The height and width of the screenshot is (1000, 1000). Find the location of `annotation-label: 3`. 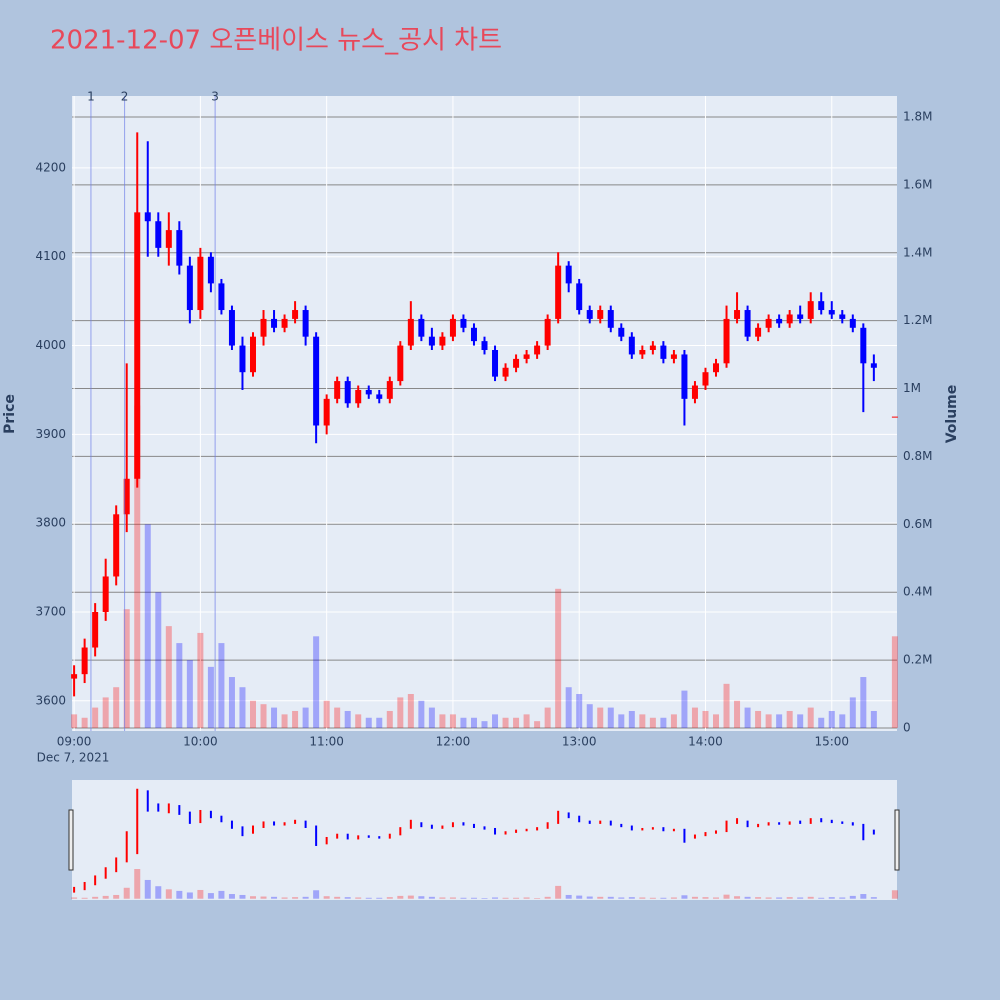

annotation-label: 3 is located at coordinates (215, 97).